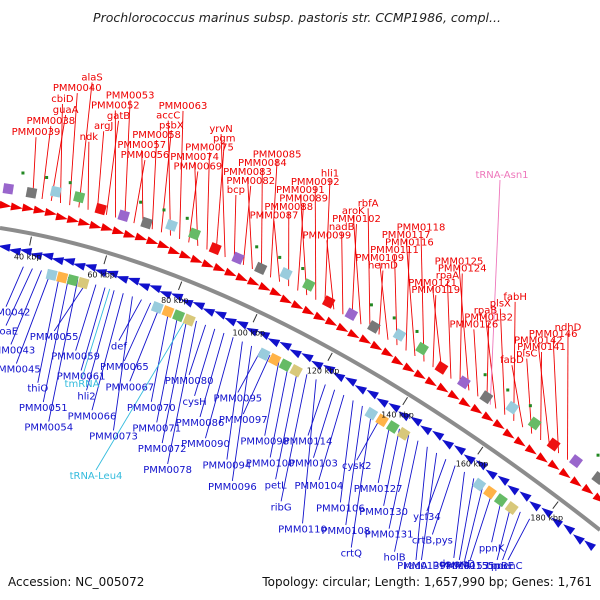 The width and height of the screenshot is (600, 600). I want to click on gene-label: PMM0089, so click(303, 199).